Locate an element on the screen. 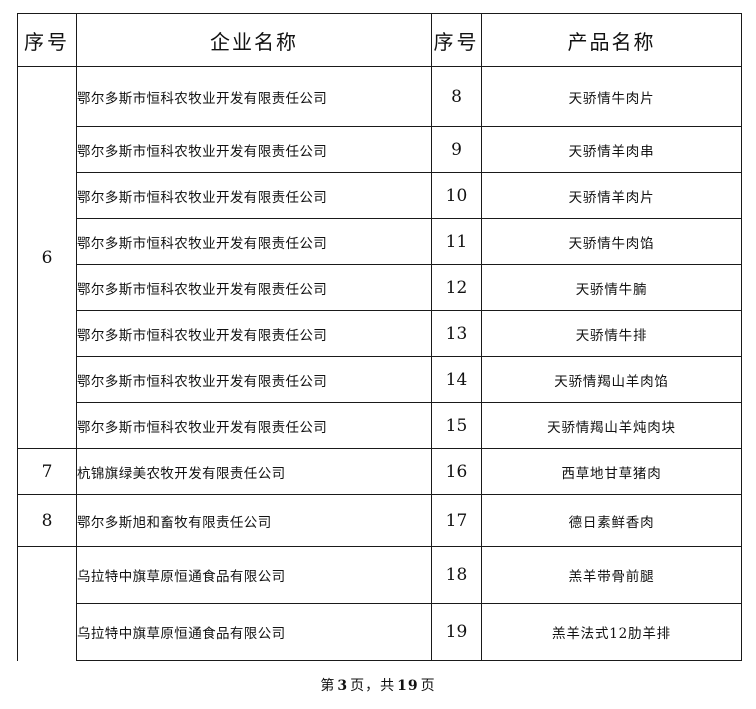 This screenshot has width=756, height=709. product-seq-cell: 12 is located at coordinates (456, 287).